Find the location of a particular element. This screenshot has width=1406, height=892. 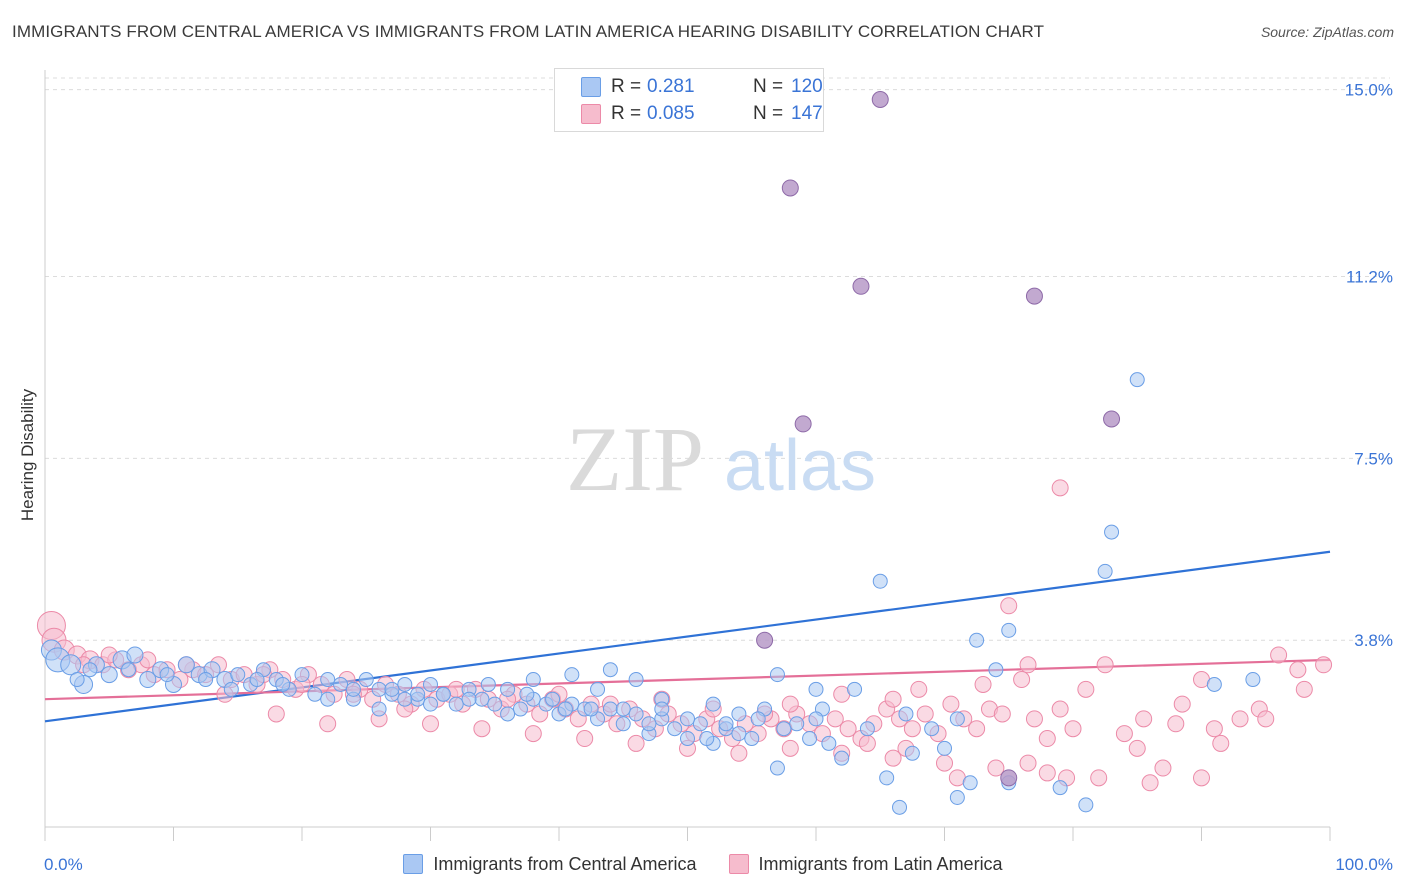

r-label: R = is located at coordinates (626, 113).